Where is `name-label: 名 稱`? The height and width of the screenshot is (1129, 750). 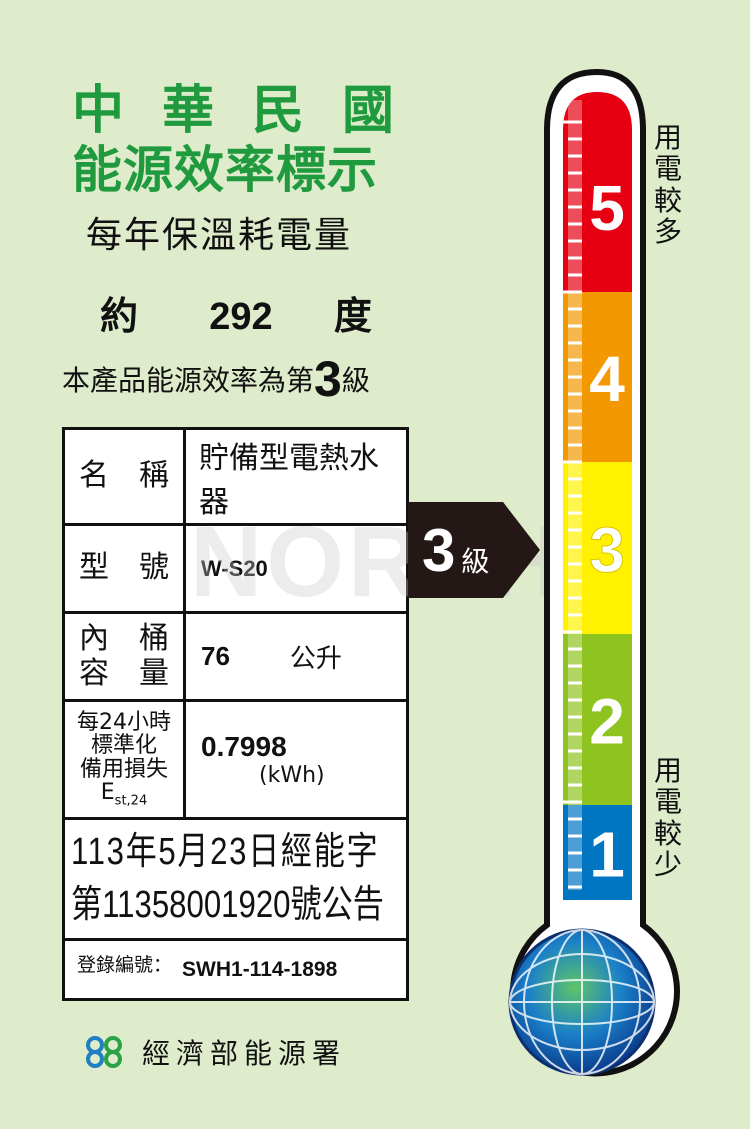 name-label: 名 稱 is located at coordinates (125, 476).